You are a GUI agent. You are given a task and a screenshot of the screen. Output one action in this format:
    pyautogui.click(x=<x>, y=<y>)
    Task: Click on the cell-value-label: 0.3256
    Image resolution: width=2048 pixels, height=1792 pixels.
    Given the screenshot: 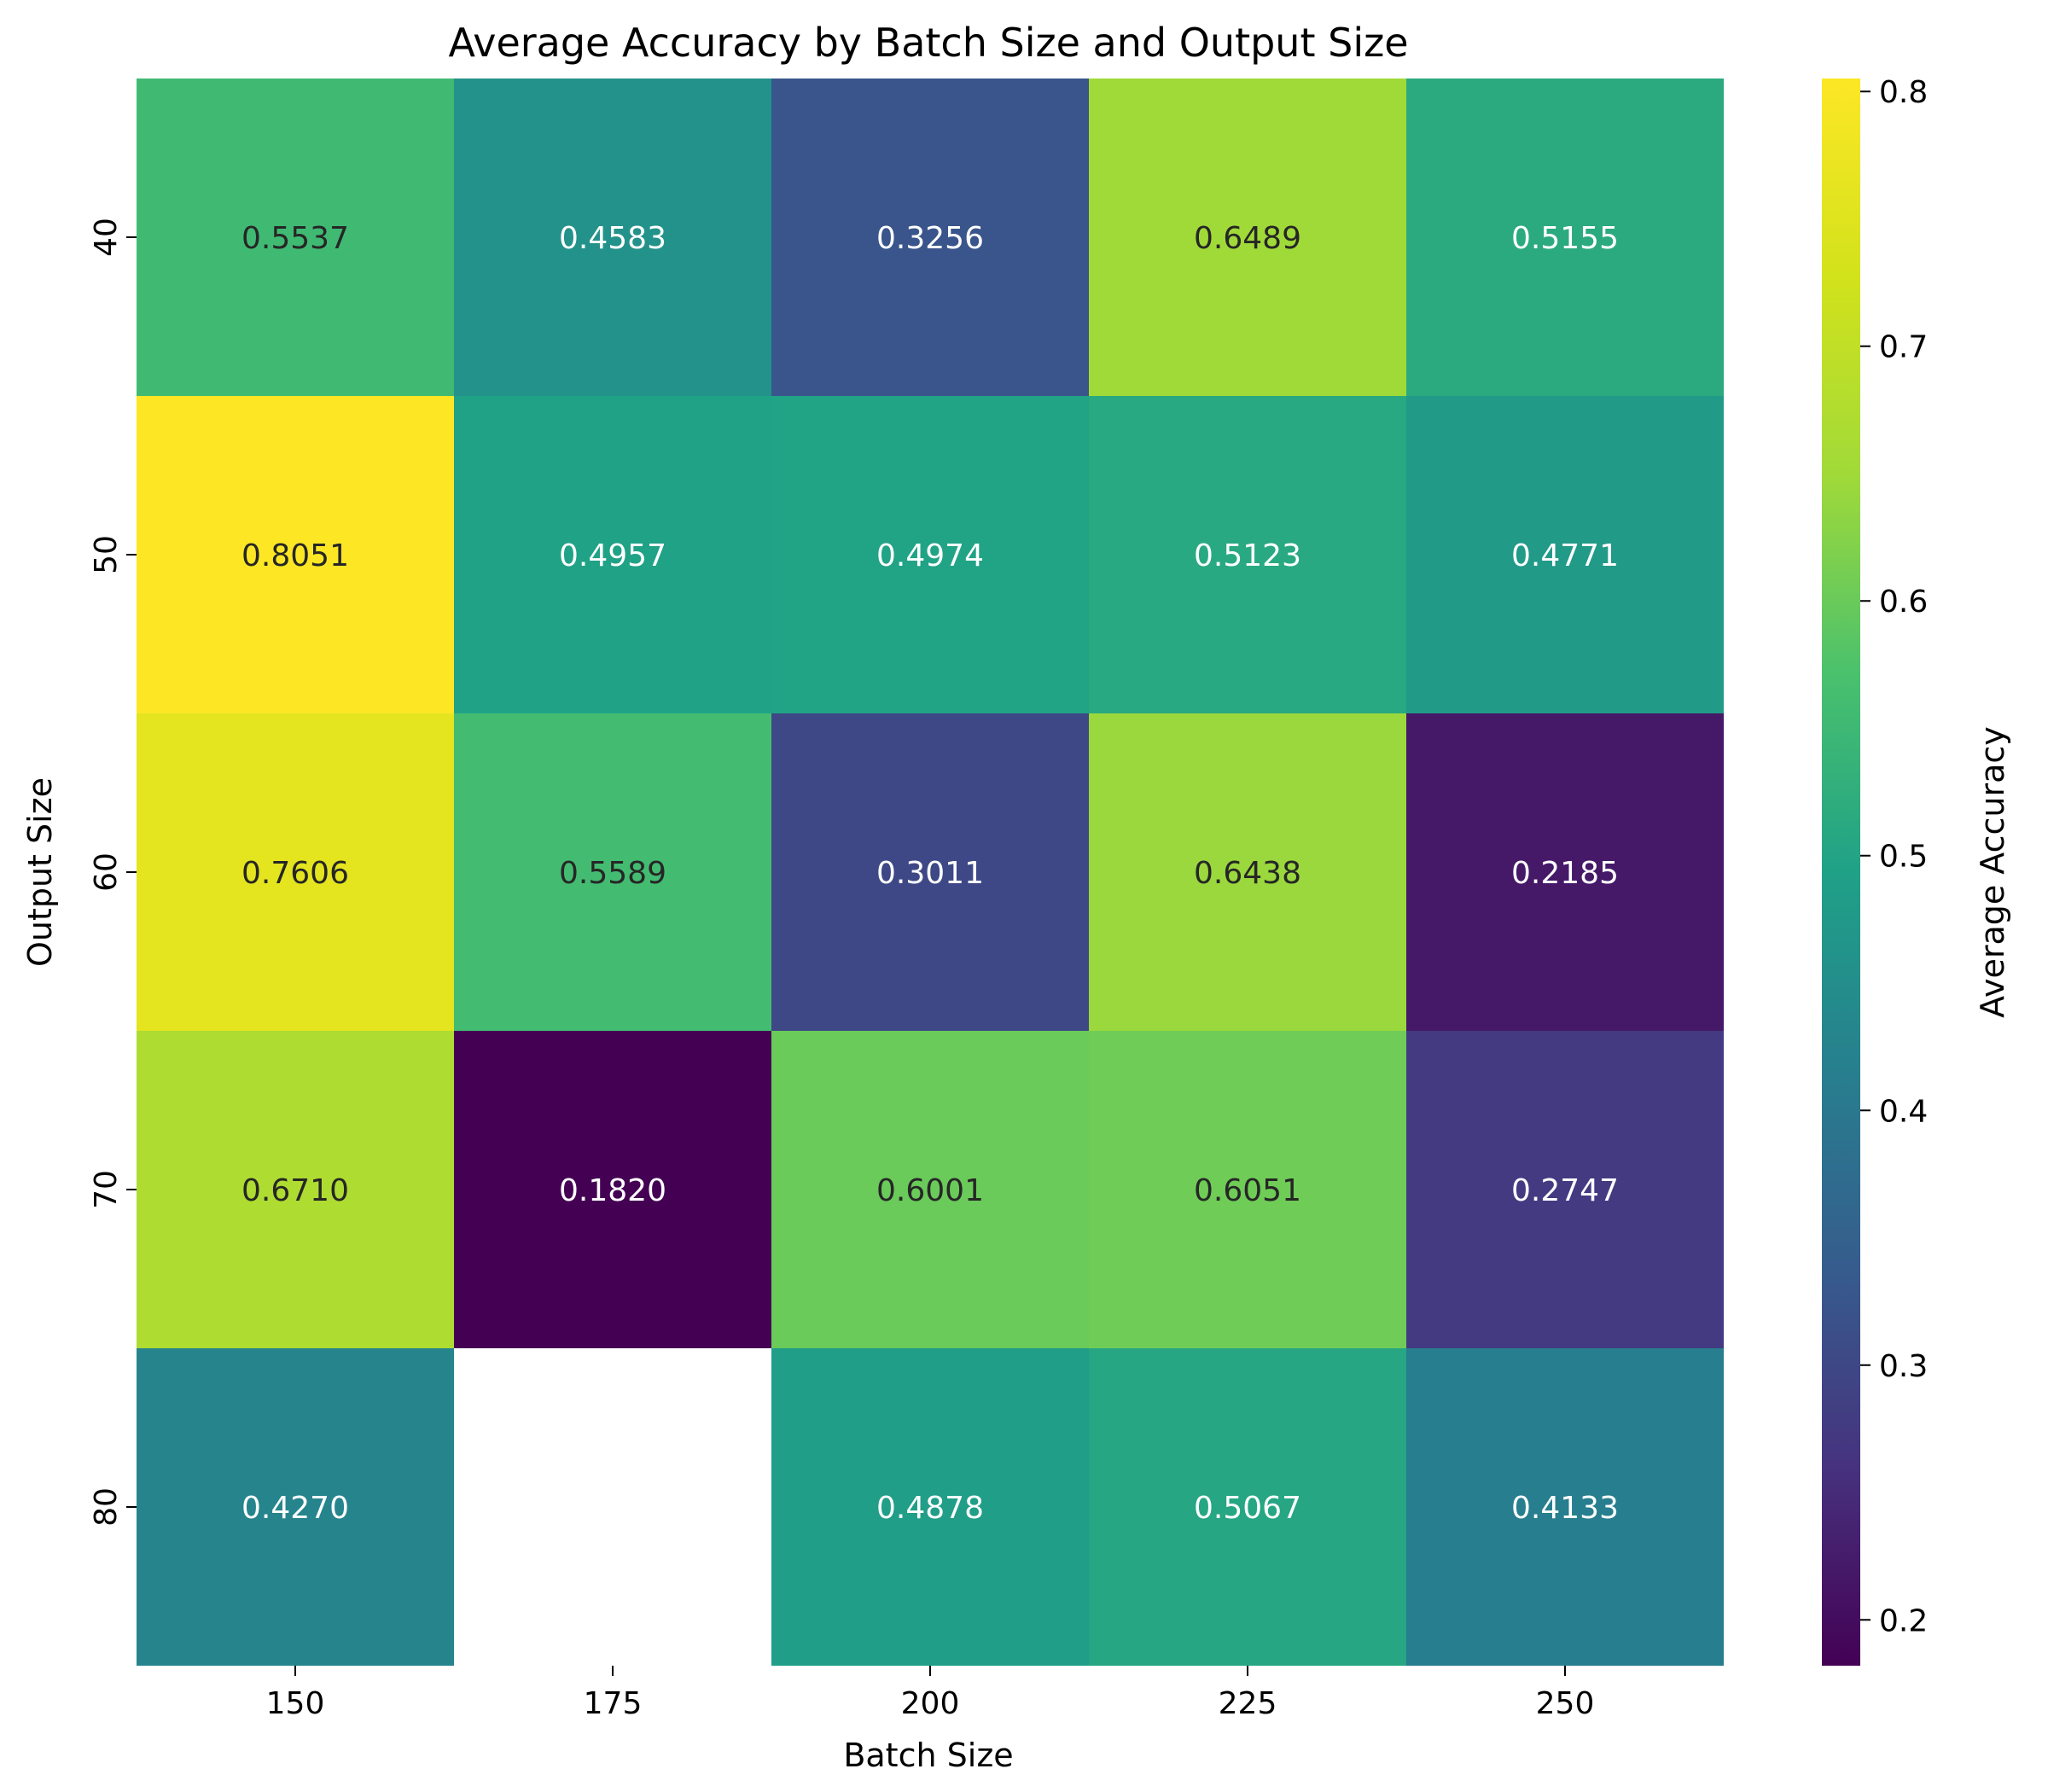 What is the action you would take?
    pyautogui.click(x=930, y=239)
    